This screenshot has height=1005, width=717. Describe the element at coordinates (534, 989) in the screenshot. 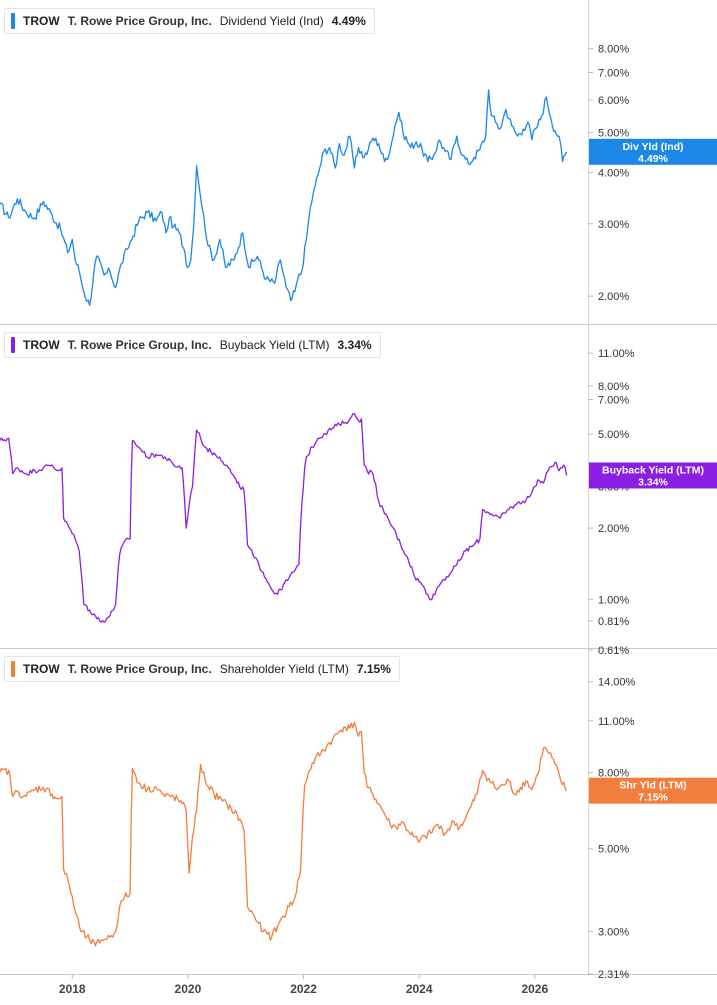

I see `x-tick-label: 2026` at that location.